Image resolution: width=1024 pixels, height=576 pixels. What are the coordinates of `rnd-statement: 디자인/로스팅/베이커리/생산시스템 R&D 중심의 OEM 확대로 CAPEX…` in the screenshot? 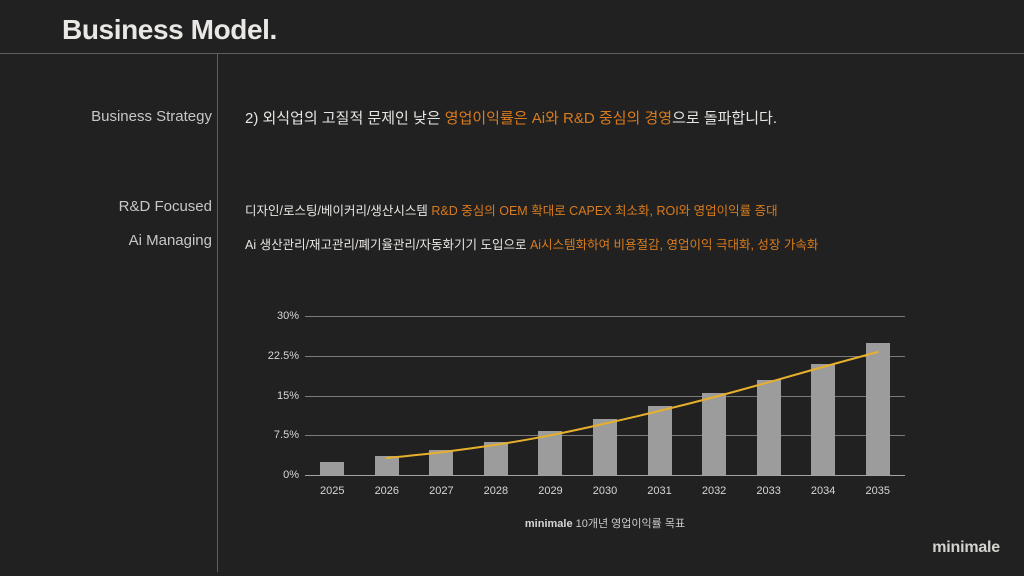 It's located at (511, 209).